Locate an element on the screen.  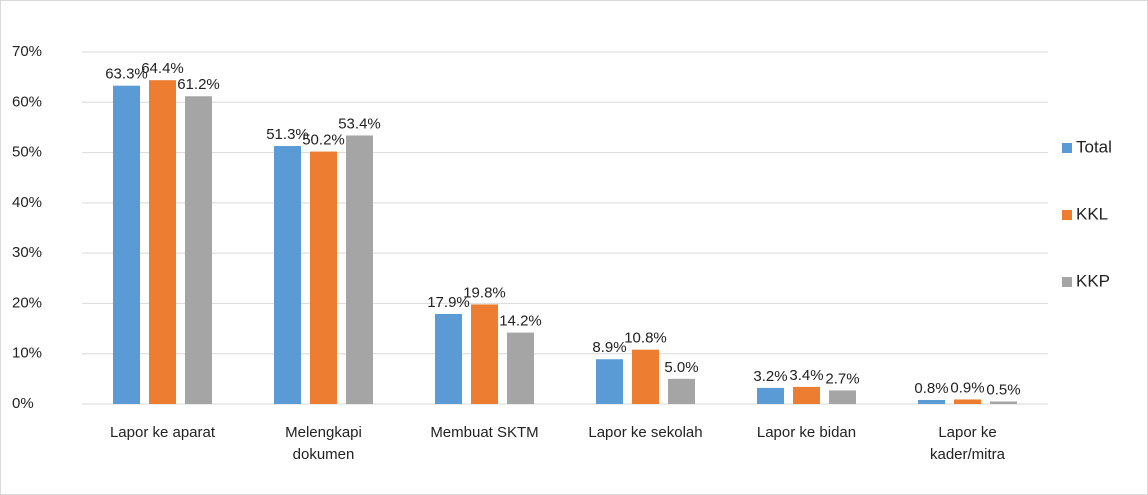
value-label: 19.8% is located at coordinates (484, 292).